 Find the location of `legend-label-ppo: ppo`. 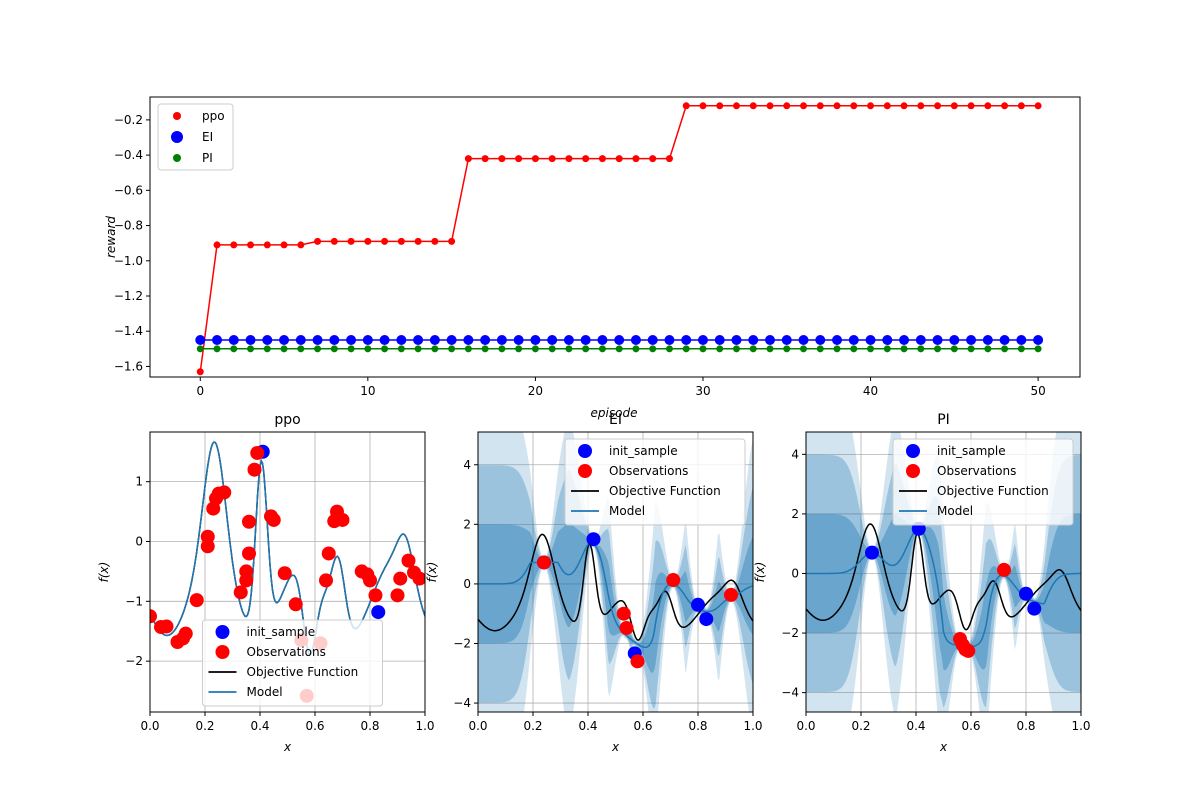

legend-label-ppo: ppo is located at coordinates (213, 116).